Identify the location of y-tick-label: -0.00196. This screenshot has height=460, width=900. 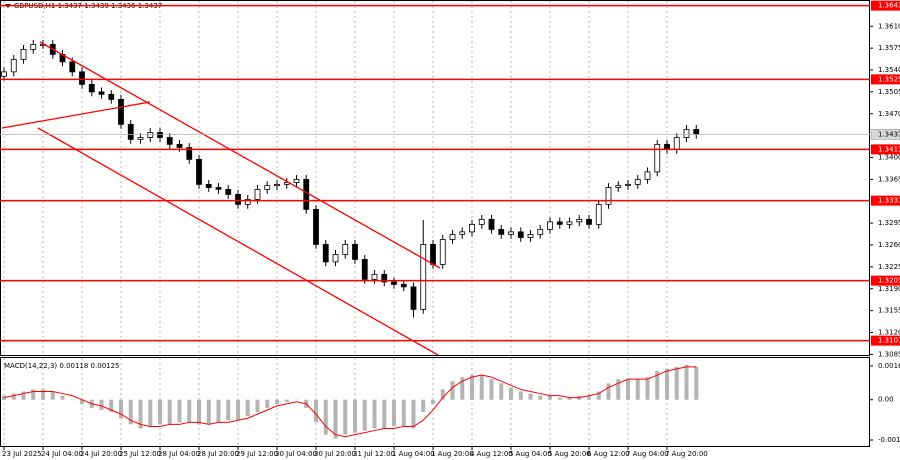
(889, 440).